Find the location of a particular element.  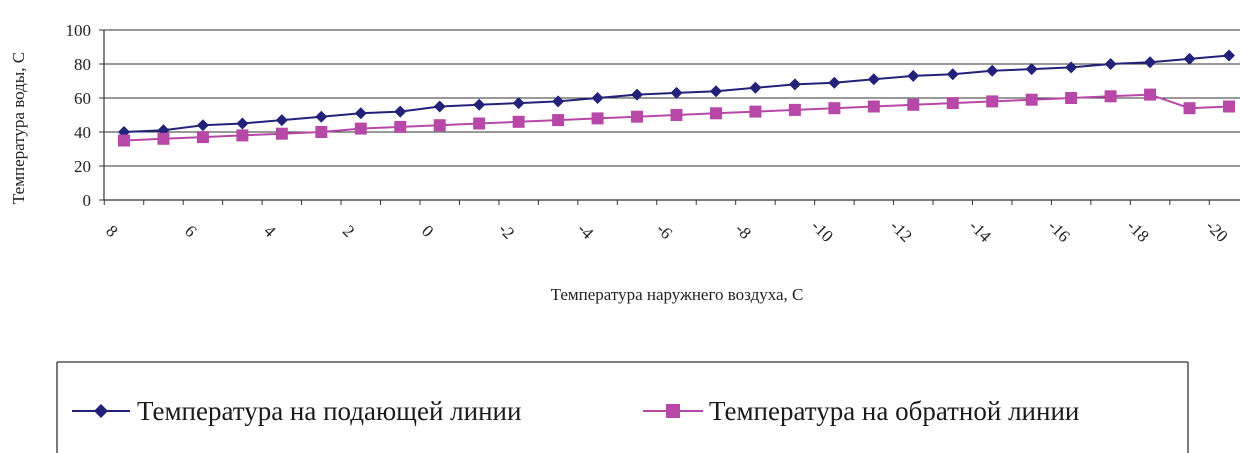

y-tick-label: 100 is located at coordinates (79, 30).